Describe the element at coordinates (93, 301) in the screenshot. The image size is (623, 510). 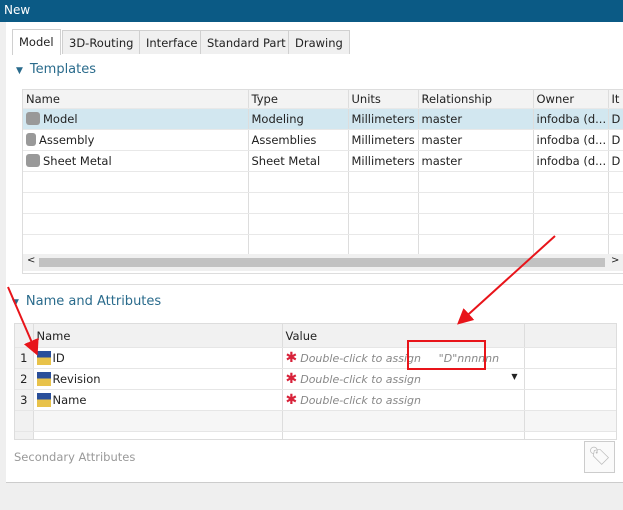
I see `attributes-heading: Name and Attributes` at that location.